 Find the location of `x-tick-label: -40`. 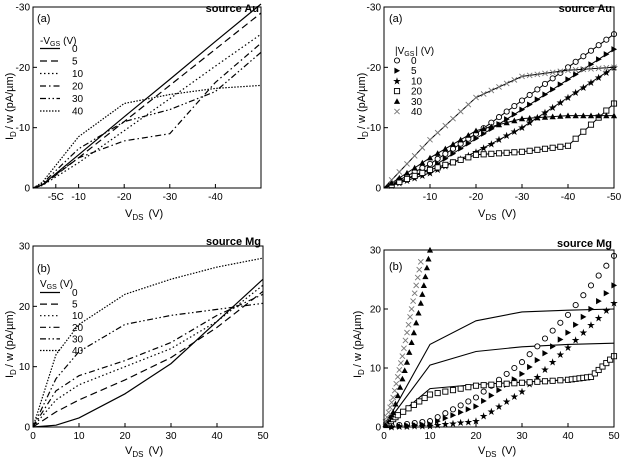

x-tick-label: -40 is located at coordinates (215, 197).